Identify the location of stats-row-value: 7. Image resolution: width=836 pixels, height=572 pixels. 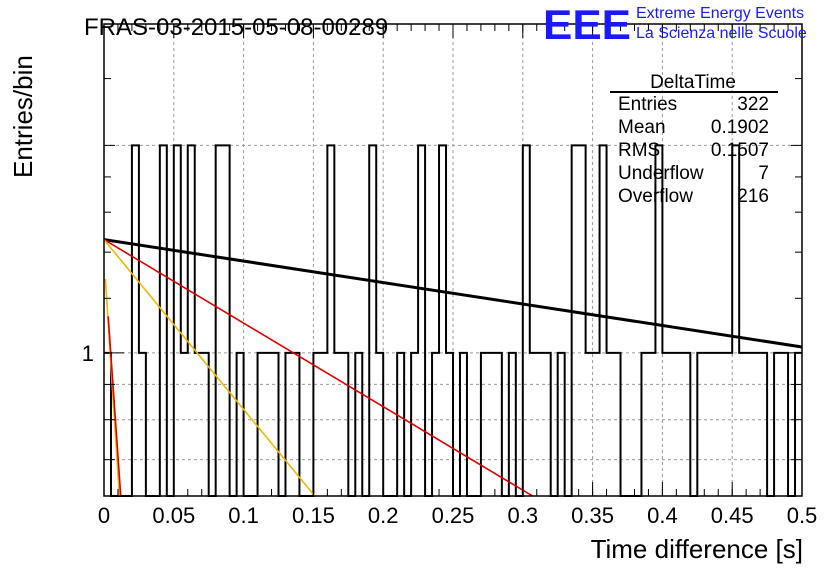
(763, 173).